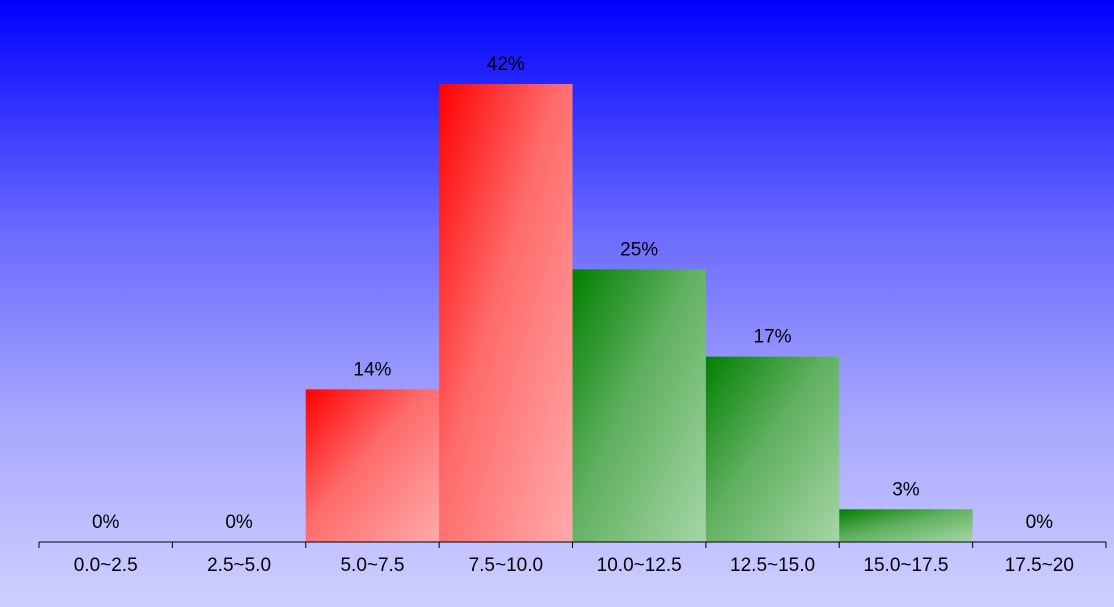 The height and width of the screenshot is (607, 1114). I want to click on x-tick-label: 15.0~17.5, so click(905, 565).